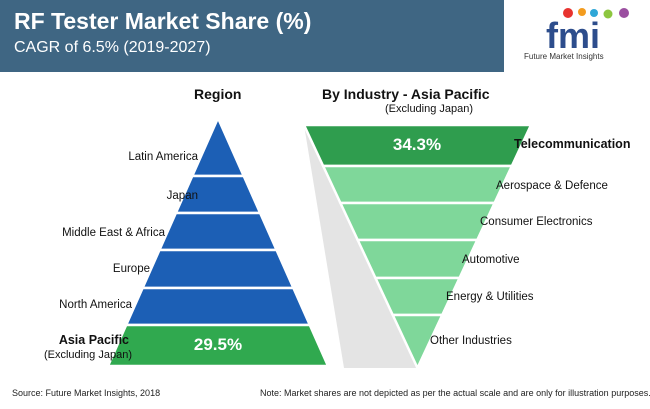  I want to click on region-label-middle-east-africa: Middle East & Africa, so click(113, 233).